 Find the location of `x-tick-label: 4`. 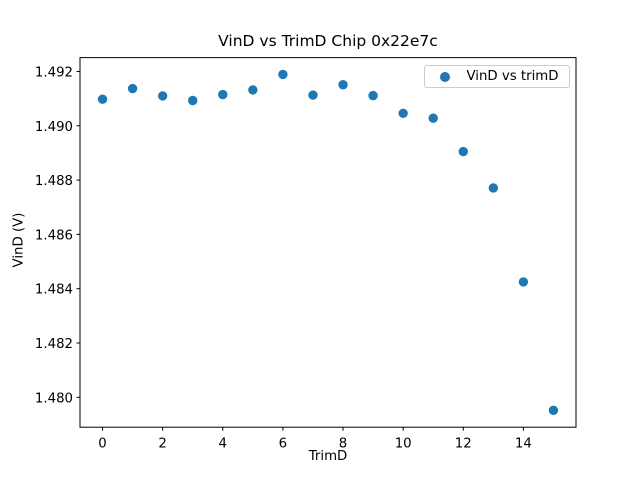

x-tick-label: 4 is located at coordinates (223, 444).